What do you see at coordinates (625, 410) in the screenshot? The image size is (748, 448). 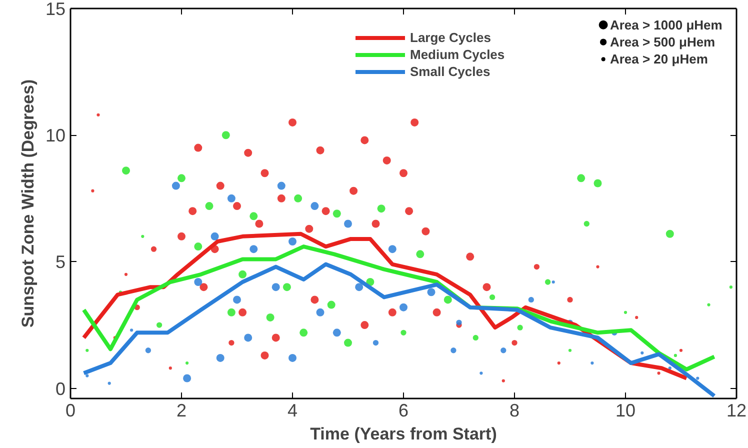 I see `x-tick-label: 10` at bounding box center [625, 410].